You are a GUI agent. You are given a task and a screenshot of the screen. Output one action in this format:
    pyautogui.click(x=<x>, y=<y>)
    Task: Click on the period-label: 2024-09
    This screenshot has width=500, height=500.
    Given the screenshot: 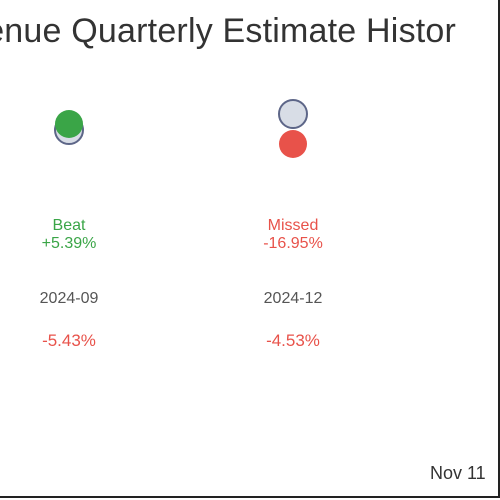 What is the action you would take?
    pyautogui.click(x=69, y=298)
    